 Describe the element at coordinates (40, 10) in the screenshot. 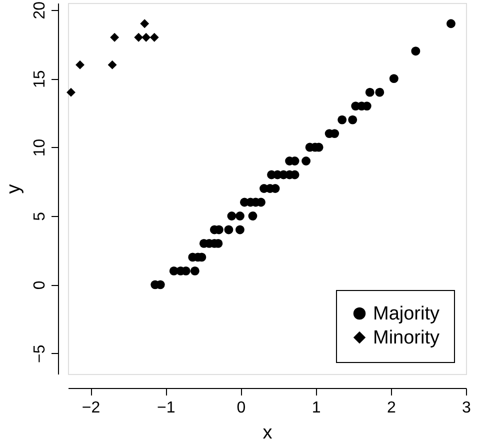

I see `y-tick-label: 20` at that location.